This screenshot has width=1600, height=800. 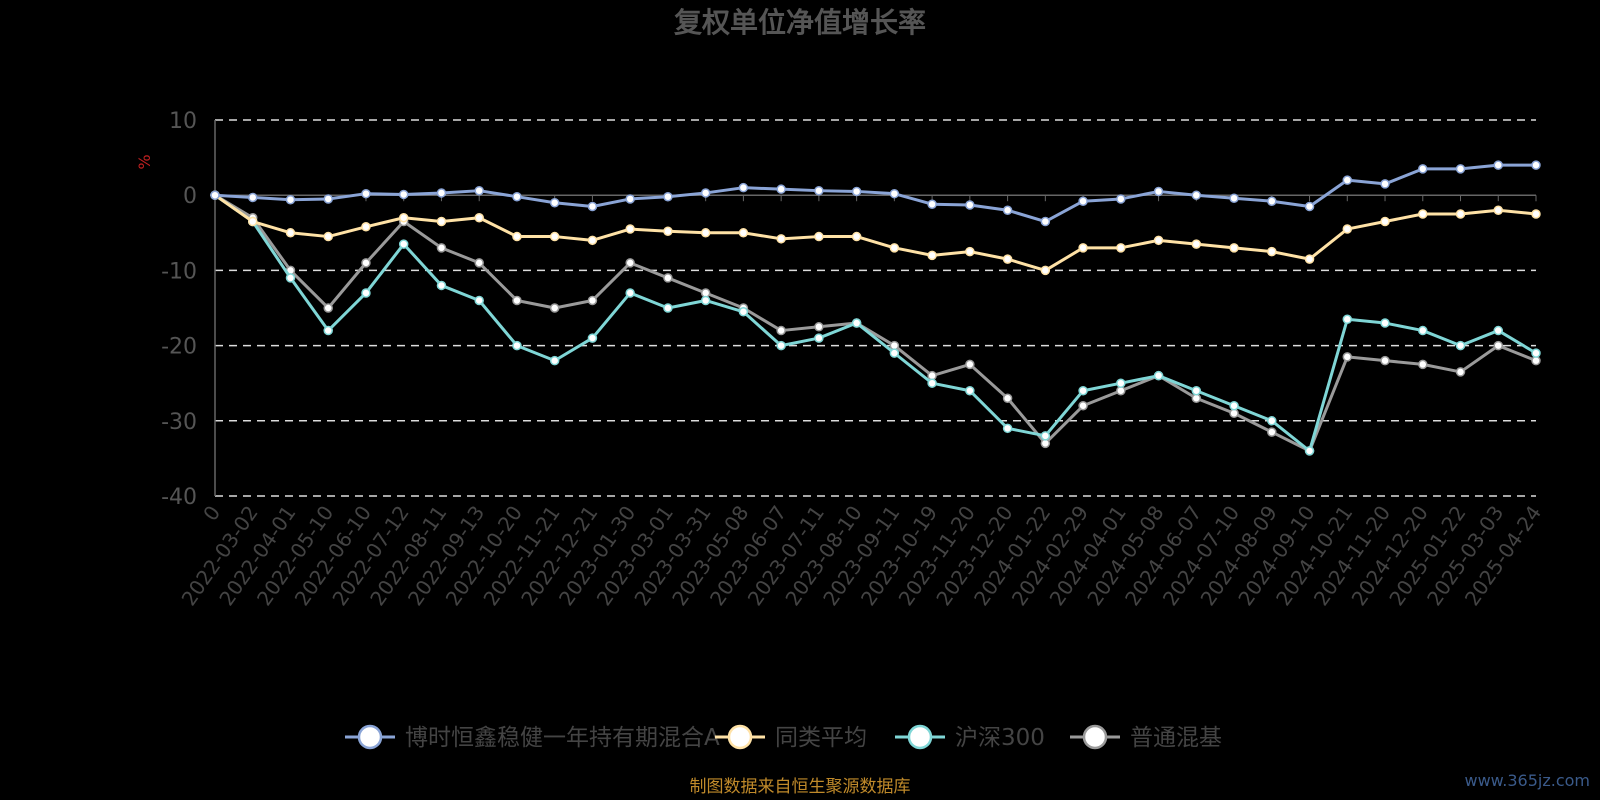 What do you see at coordinates (532, 737) in the screenshot?
I see `legend-item: 博时恒鑫稳健一年持有期混合A` at bounding box center [532, 737].